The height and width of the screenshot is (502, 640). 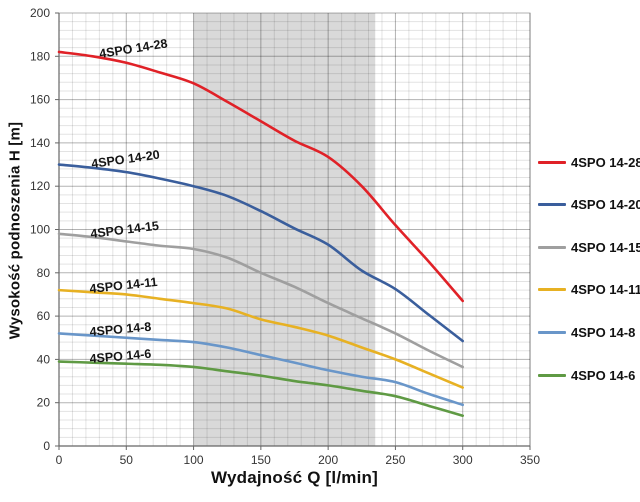 What do you see at coordinates (395, 460) in the screenshot?
I see `x-tick-label: 250` at bounding box center [395, 460].